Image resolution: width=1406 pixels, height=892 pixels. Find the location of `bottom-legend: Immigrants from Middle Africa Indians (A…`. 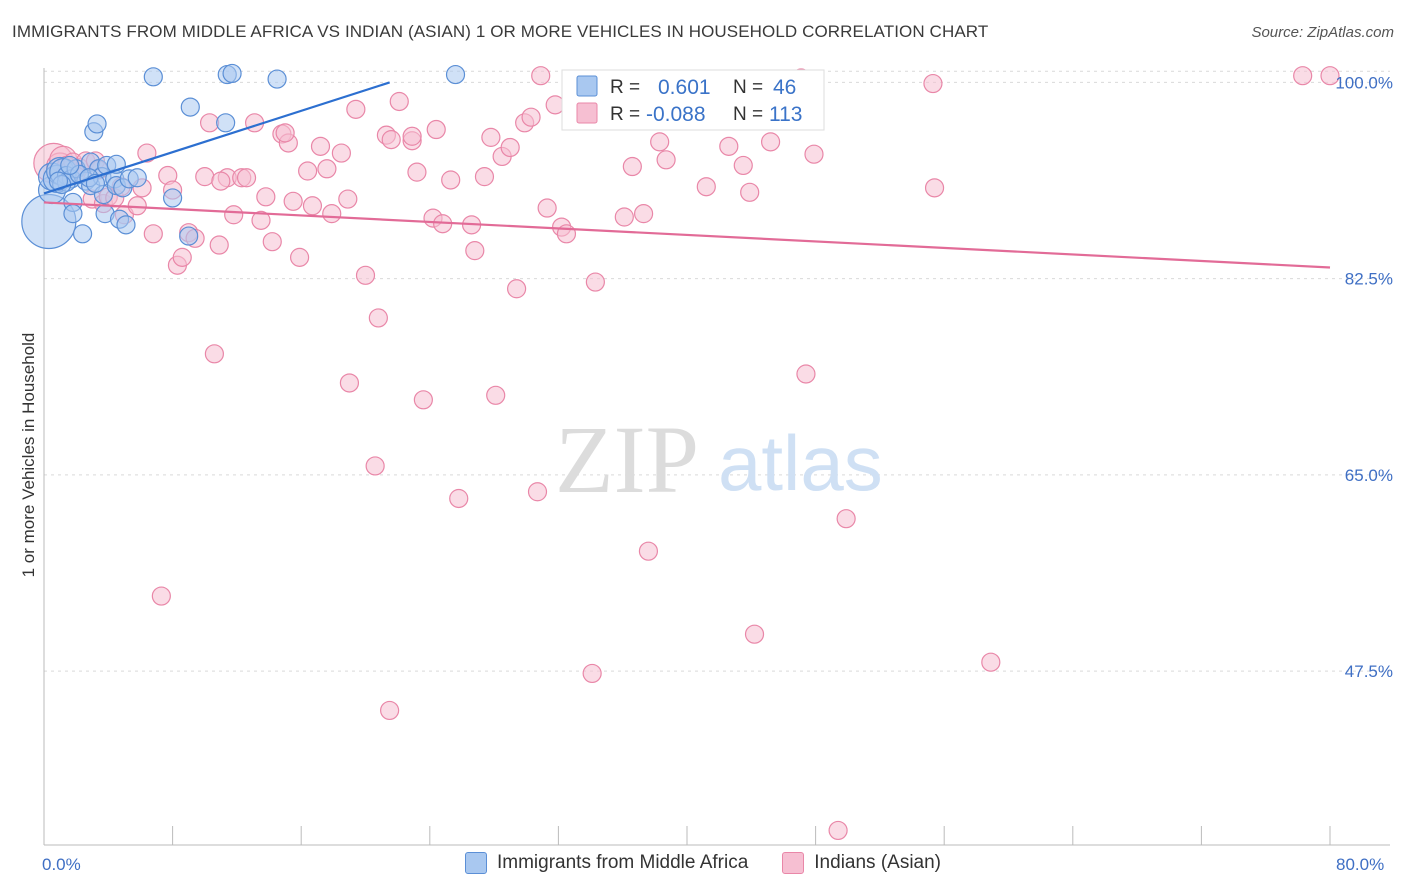

bottom-legend: Immigrants from Middle Africa Indians (A… is located at coordinates (703, 863).